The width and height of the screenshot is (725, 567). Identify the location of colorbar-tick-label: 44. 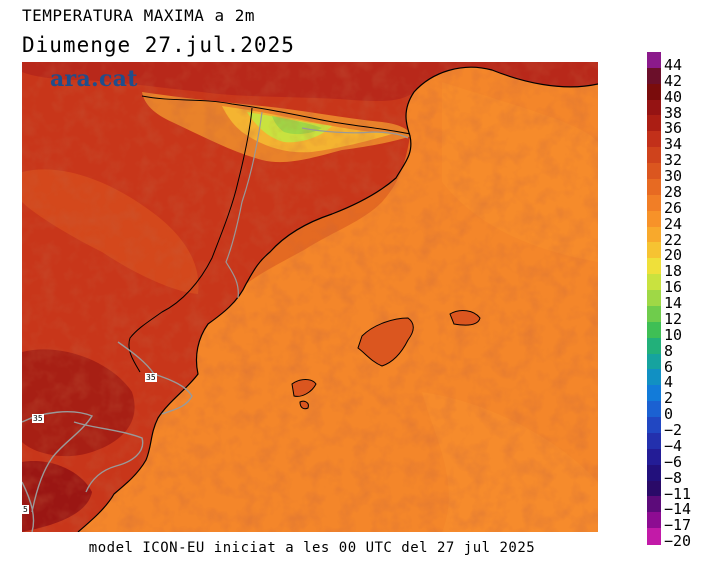
(673, 65).